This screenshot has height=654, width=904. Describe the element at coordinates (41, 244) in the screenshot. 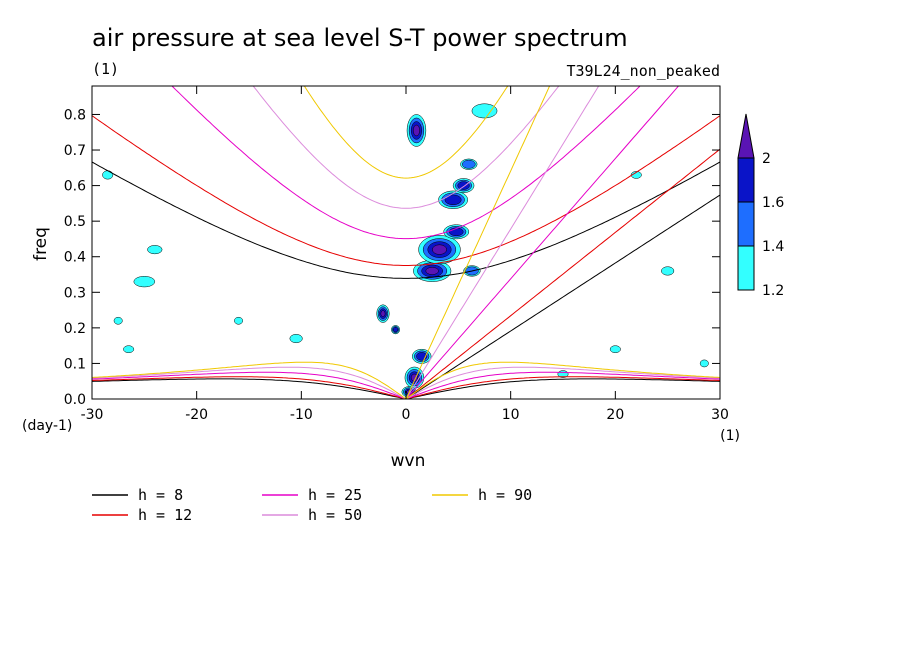

I see `y-axis-label: freq` at that location.